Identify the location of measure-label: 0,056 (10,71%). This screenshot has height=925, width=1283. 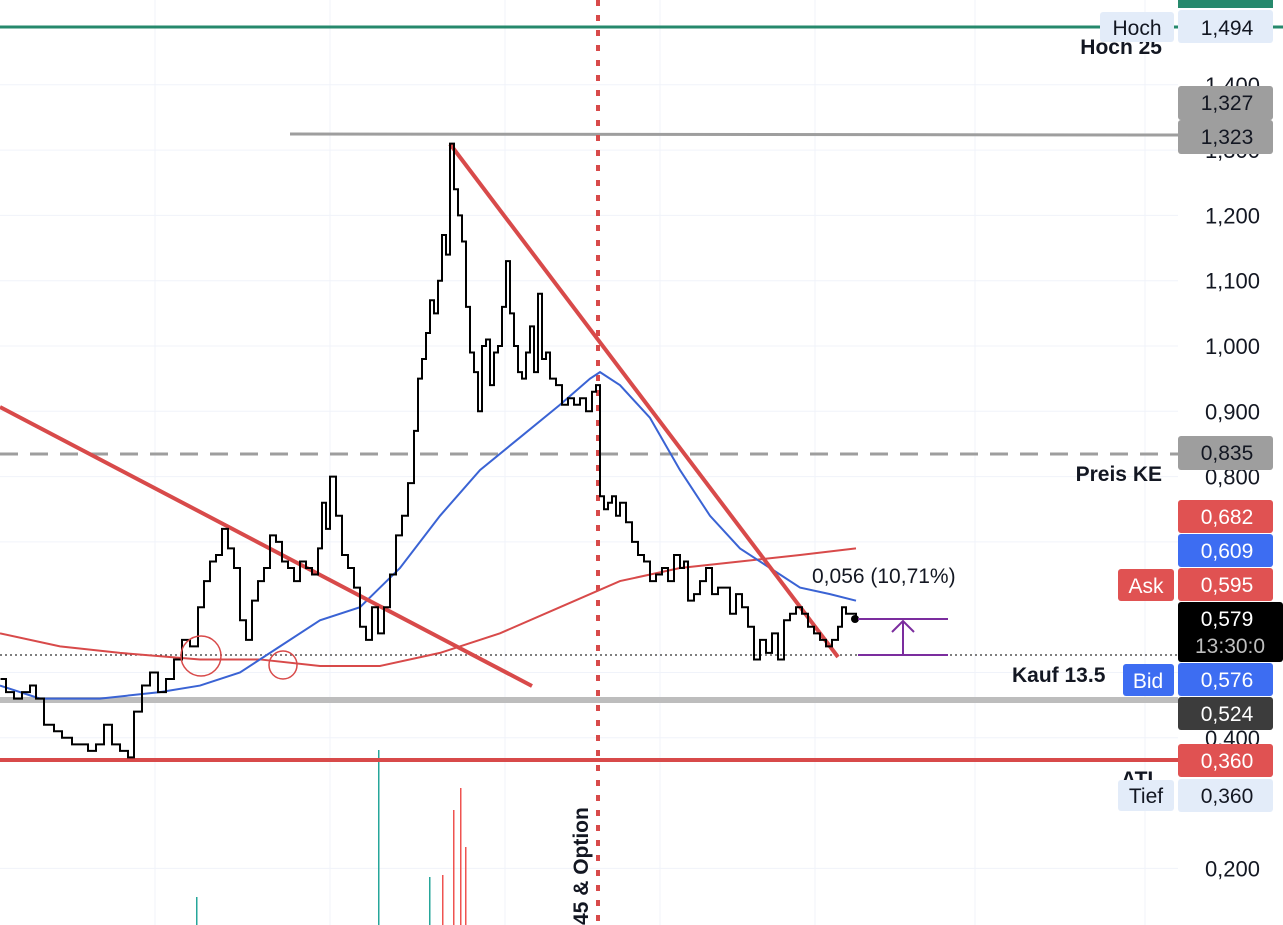
(884, 576).